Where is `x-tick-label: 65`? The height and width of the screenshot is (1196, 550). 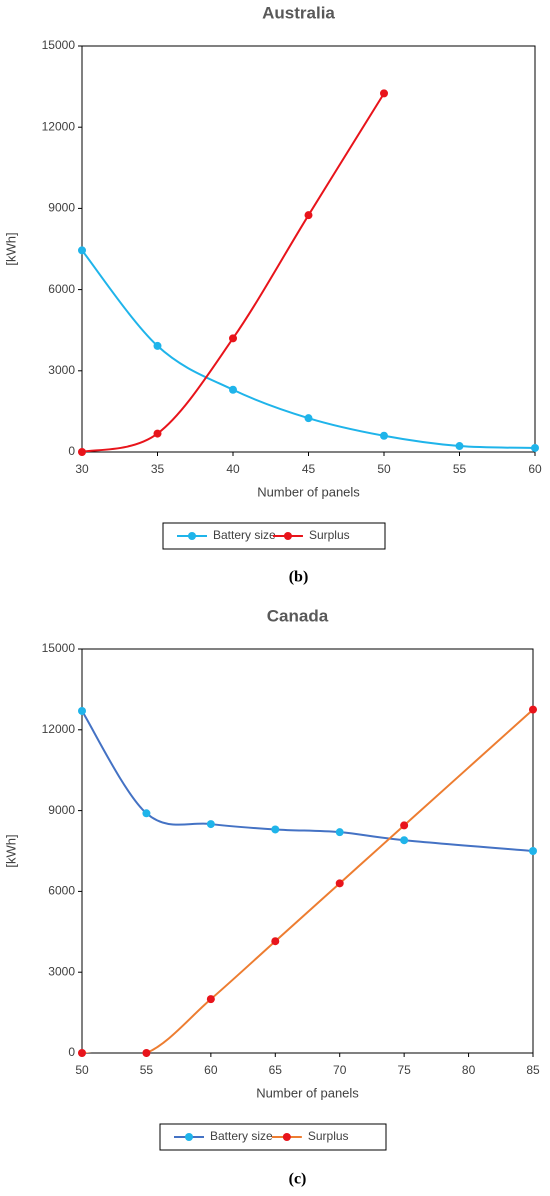
x-tick-label: 65 is located at coordinates (276, 1070).